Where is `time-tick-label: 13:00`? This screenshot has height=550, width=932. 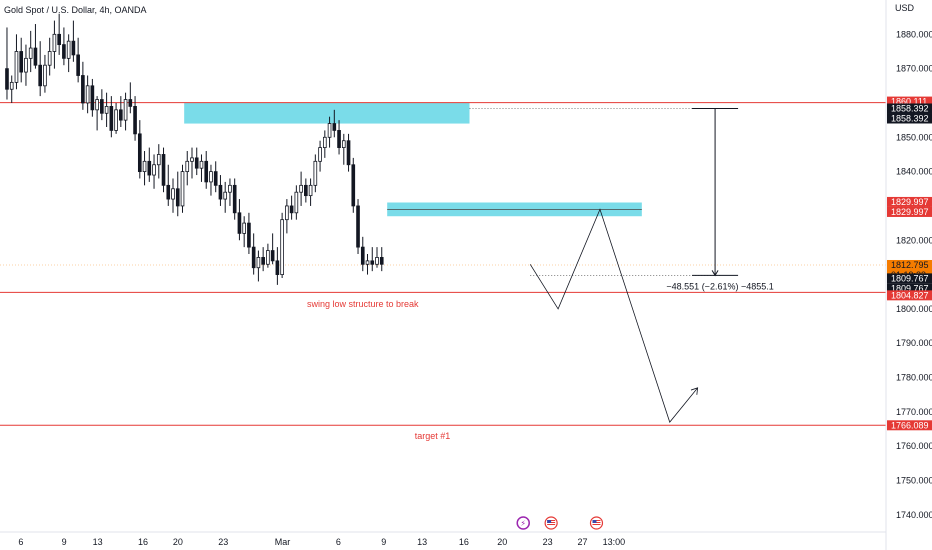 time-tick-label: 13:00 is located at coordinates (614, 542).